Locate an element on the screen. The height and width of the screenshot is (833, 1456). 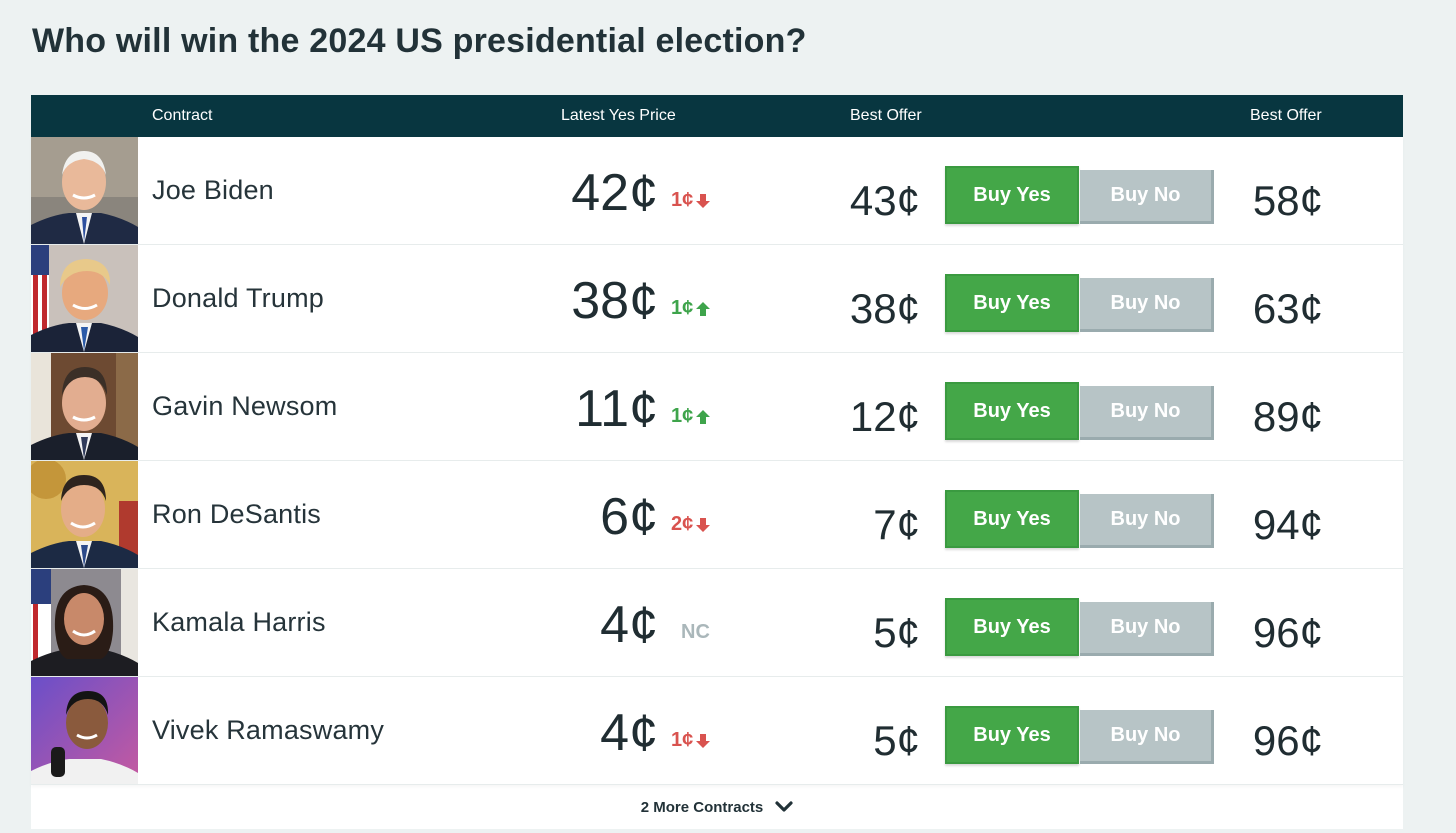
contract-name: Gavin Newsom is located at coordinates (245, 406).